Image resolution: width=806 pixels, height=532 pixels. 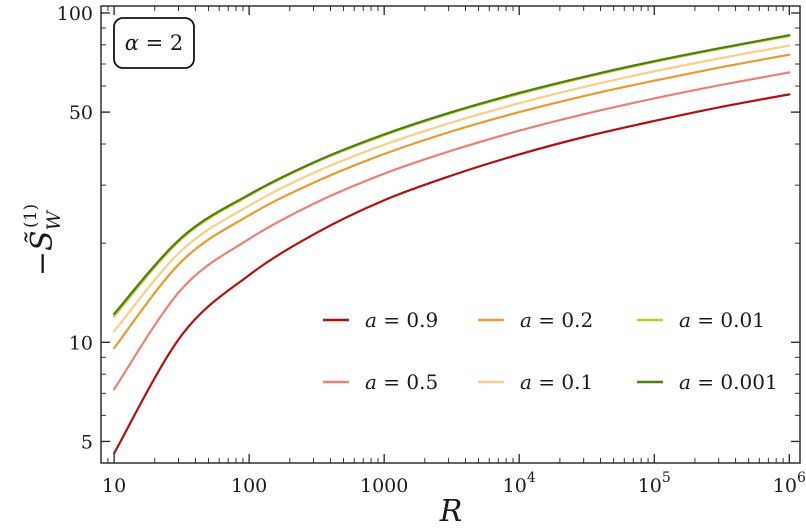 What do you see at coordinates (789, 483) in the screenshot?
I see `x-tick-label: 10⁶` at bounding box center [789, 483].